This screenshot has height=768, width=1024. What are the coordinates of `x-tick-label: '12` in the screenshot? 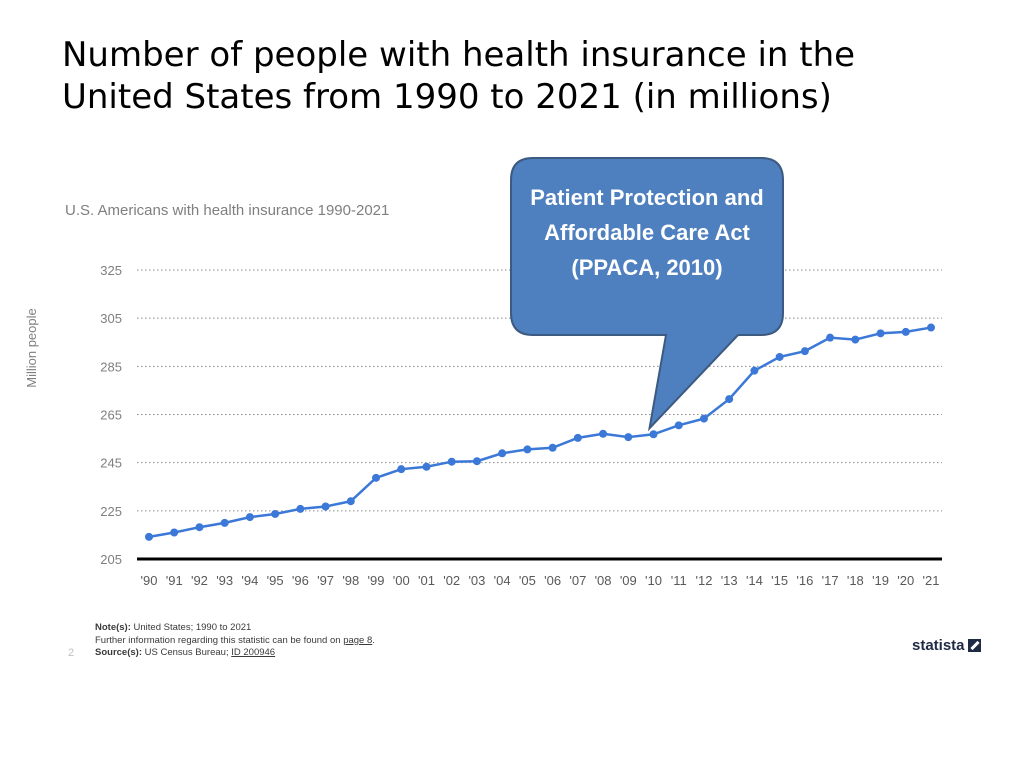 It's located at (703, 580).